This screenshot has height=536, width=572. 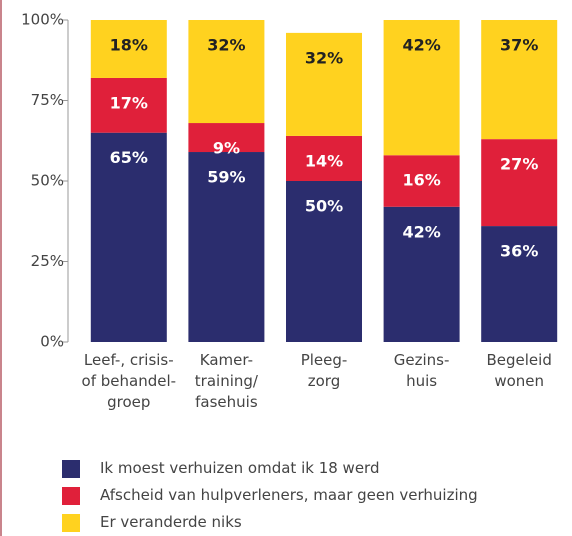 I want to click on legend-label: Ik moest verhuizen omdat ik 18 werd, so click(x=240, y=468).